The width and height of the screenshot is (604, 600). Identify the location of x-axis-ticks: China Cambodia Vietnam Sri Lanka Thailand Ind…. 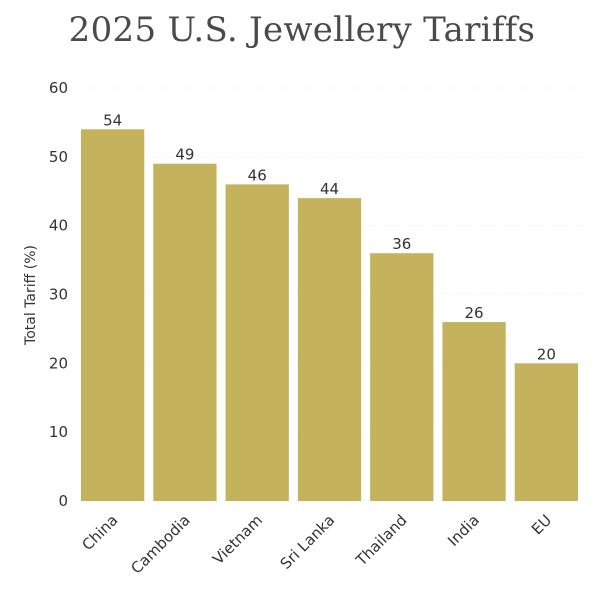
(316, 544).